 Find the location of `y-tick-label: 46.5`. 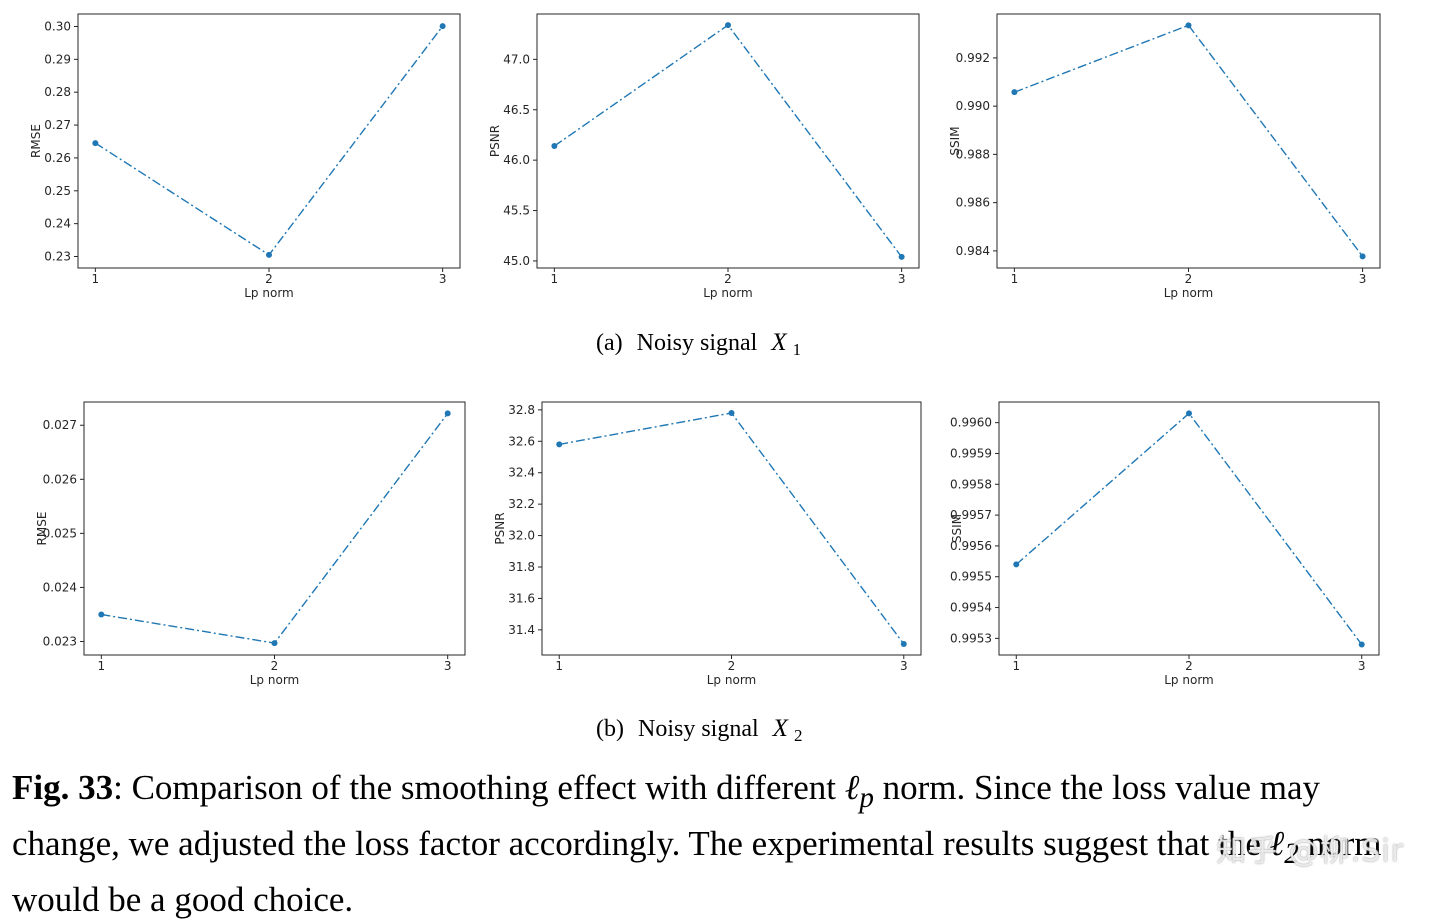

y-tick-label: 46.5 is located at coordinates (516, 110).